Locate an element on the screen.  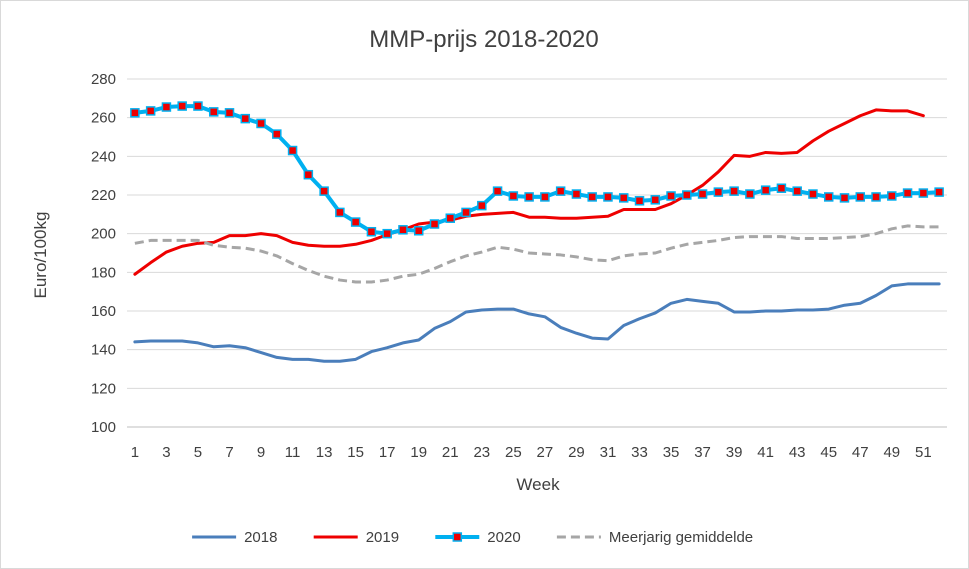
x-tick-label: 17 is located at coordinates (387, 452).